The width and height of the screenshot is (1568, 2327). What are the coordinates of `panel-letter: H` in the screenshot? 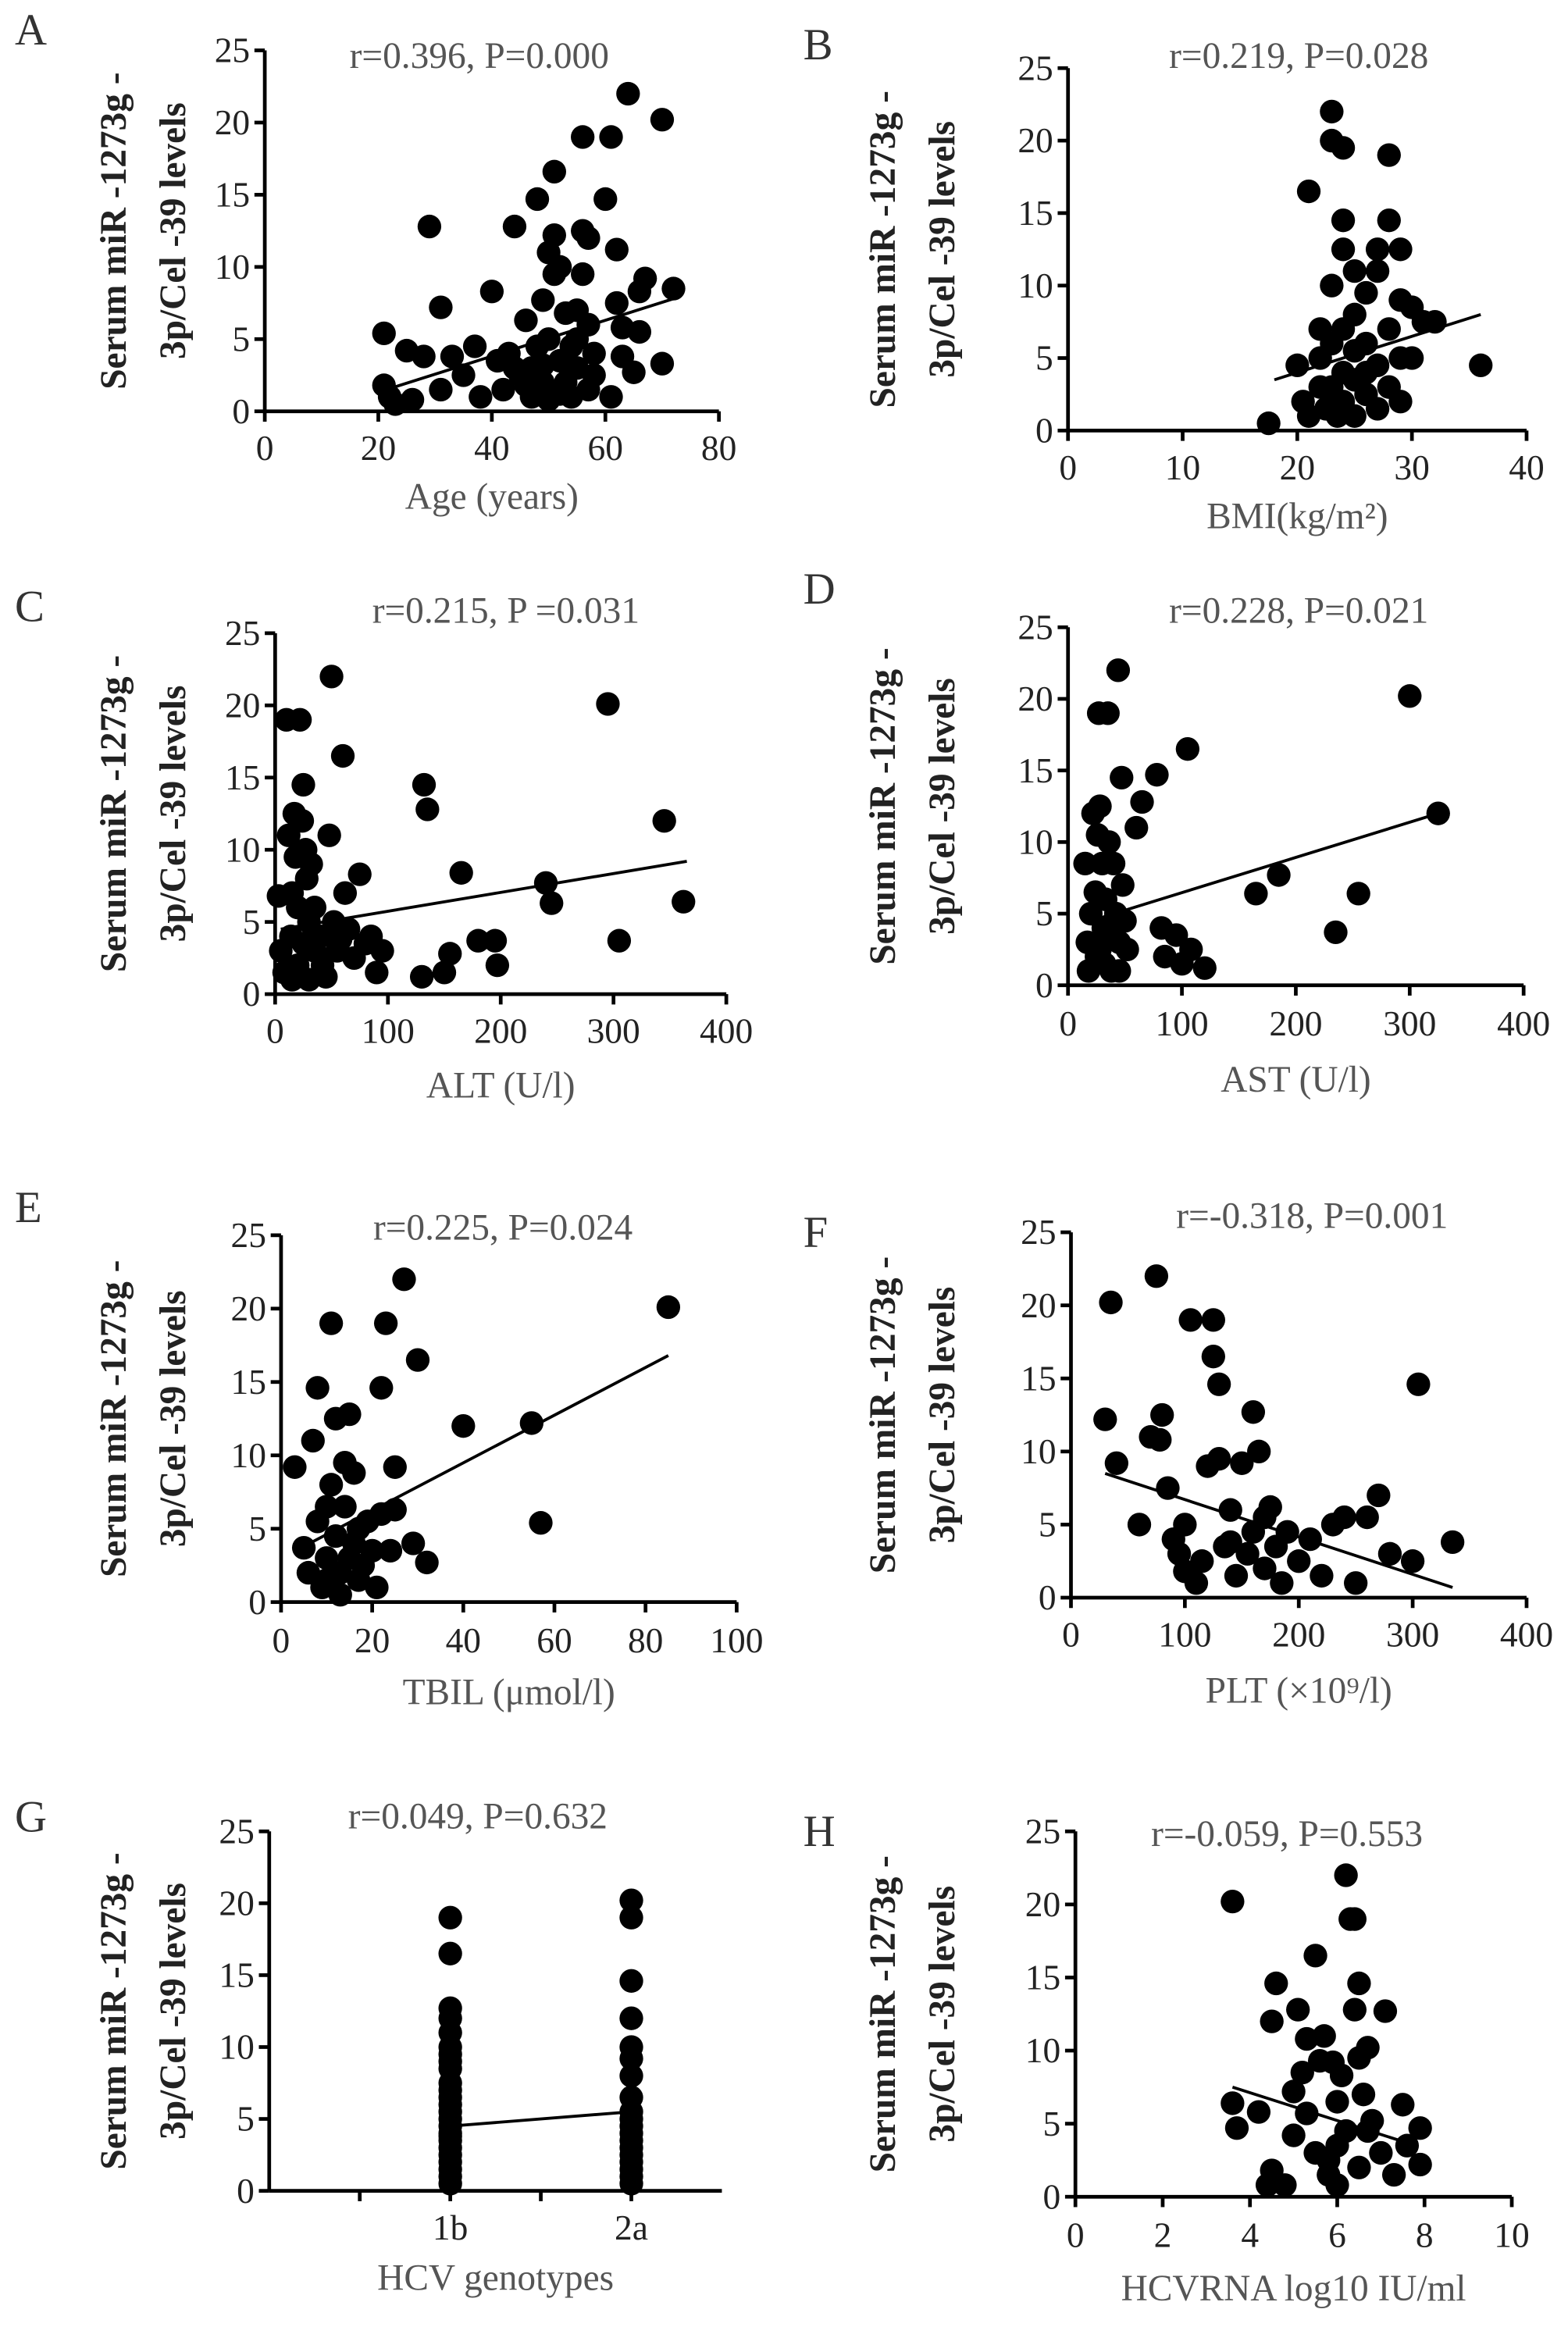 It's located at (820, 1831).